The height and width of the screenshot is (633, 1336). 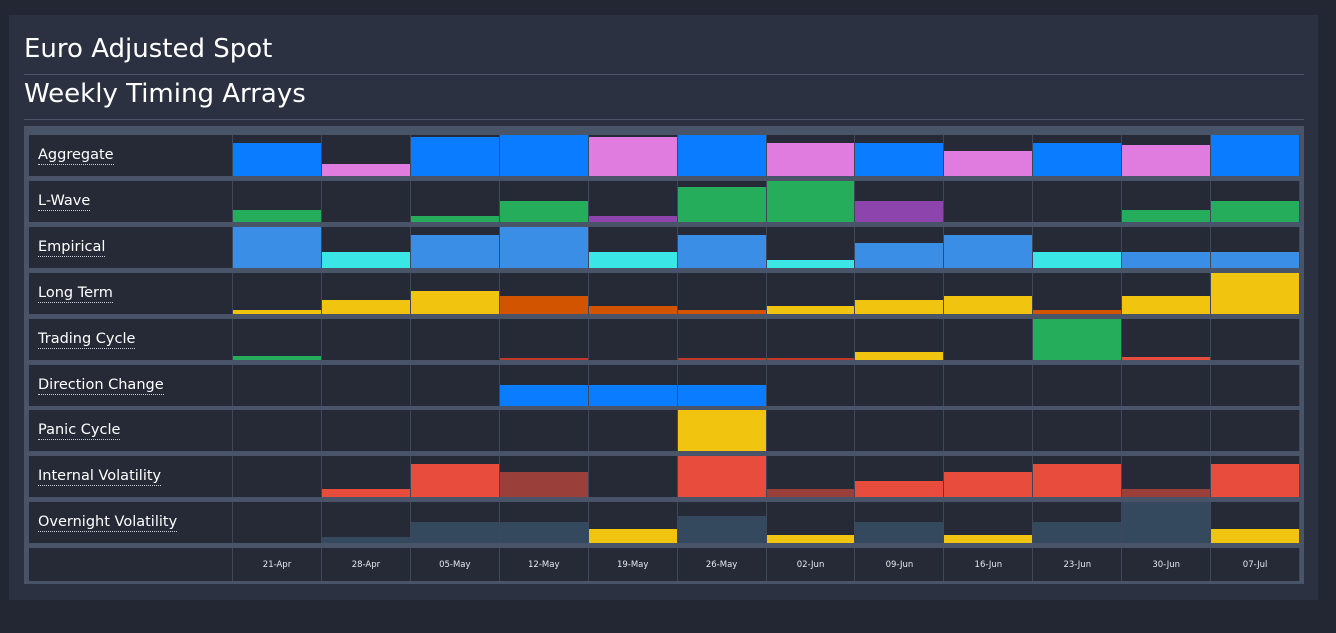 I want to click on bar-long-term-07-Jul, so click(x=1255, y=293).